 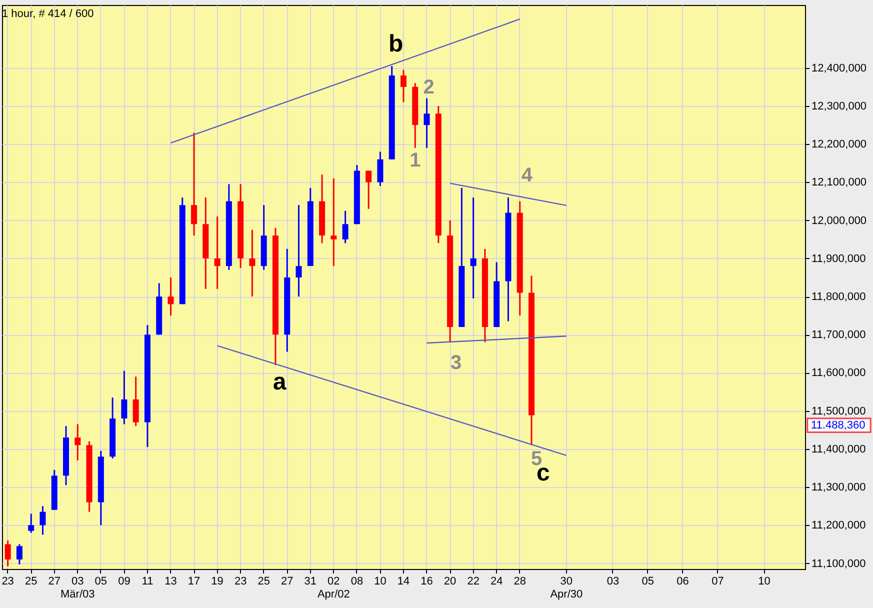 I want to click on annotation: 4, so click(x=527, y=175).